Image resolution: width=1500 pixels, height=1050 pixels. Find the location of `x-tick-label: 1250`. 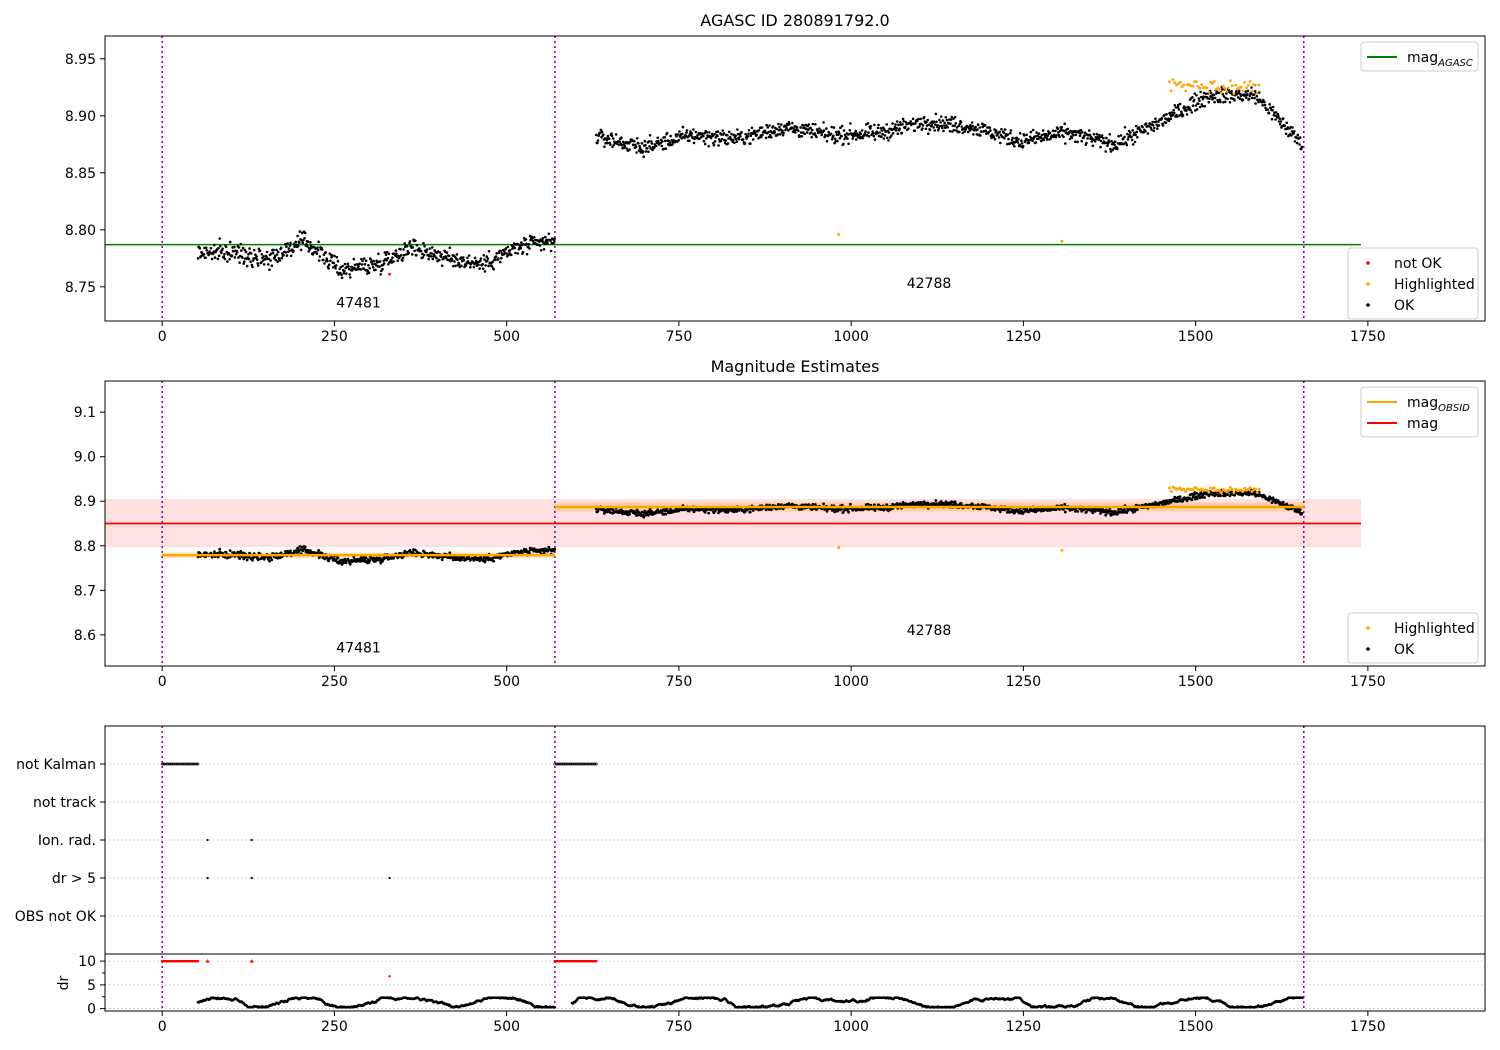

x-tick-label: 1250 is located at coordinates (1024, 337).